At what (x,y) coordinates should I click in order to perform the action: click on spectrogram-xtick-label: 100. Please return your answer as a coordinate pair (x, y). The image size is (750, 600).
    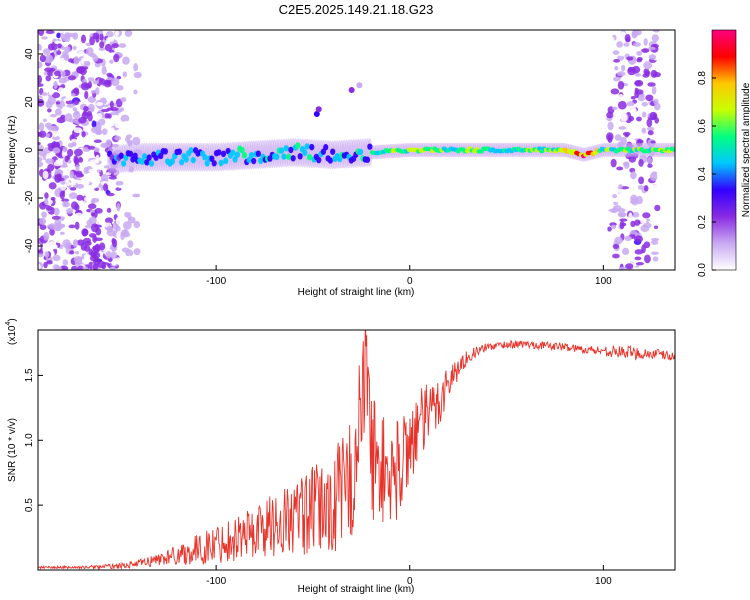
    Looking at the image, I should click on (603, 281).